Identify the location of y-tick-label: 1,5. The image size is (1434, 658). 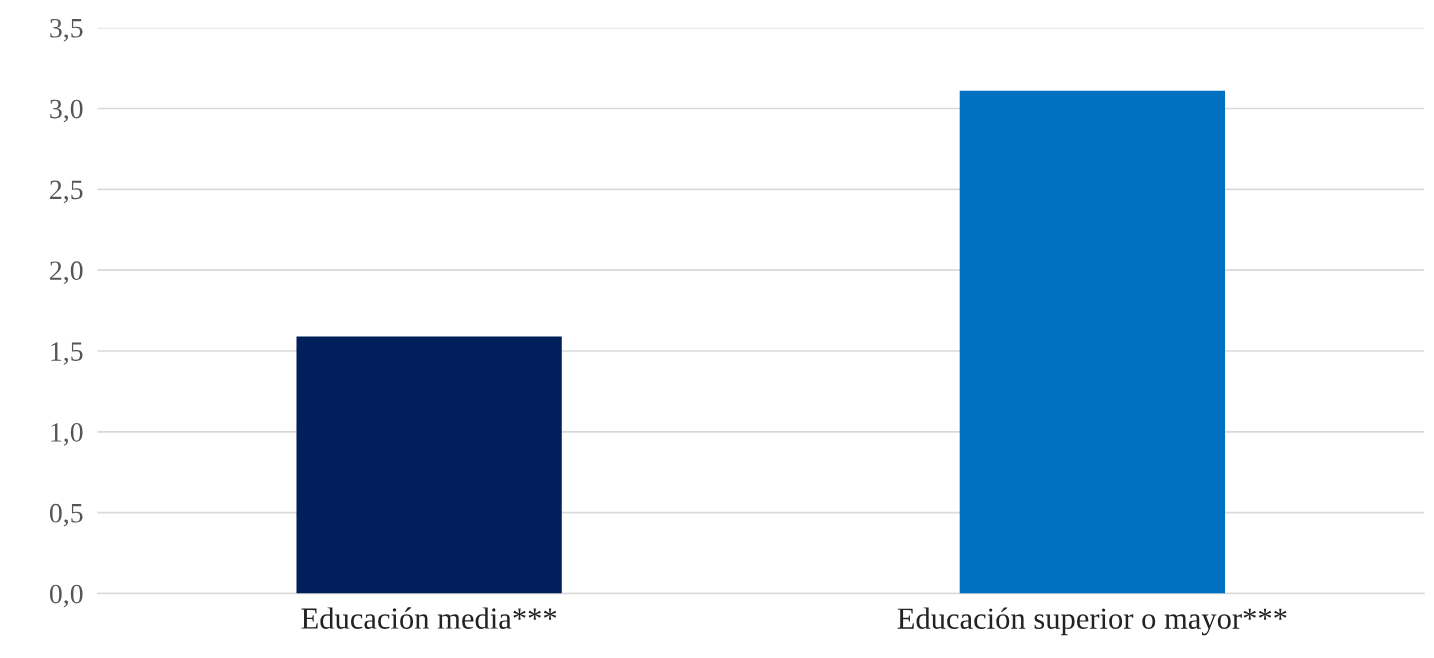
(67, 353).